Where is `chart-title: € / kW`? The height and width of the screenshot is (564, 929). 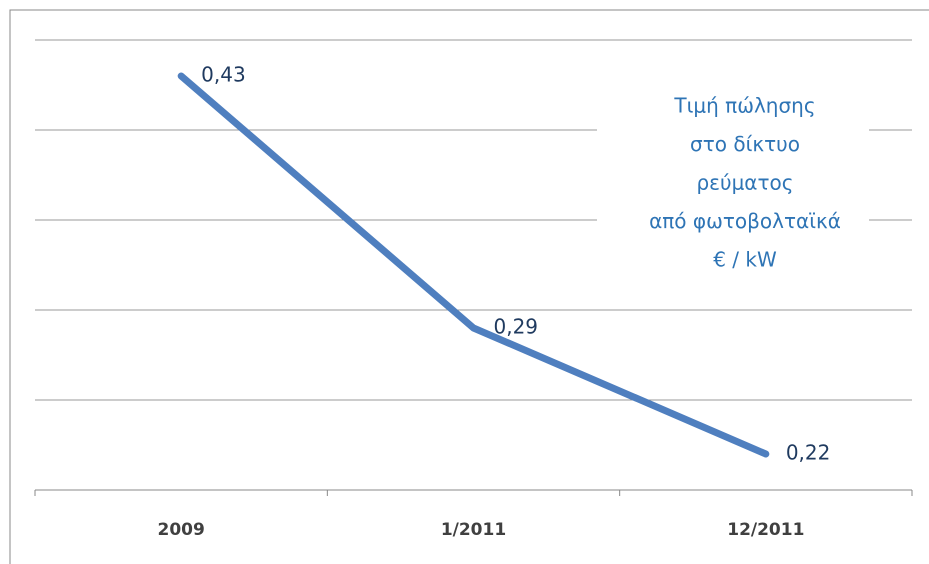 chart-title: € / kW is located at coordinates (745, 260).